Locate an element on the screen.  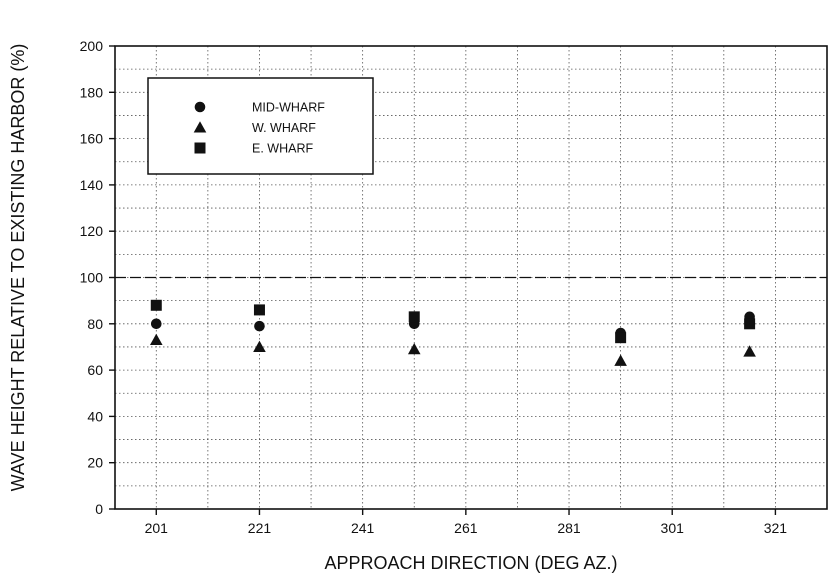
legend-box is located at coordinates (260, 126).